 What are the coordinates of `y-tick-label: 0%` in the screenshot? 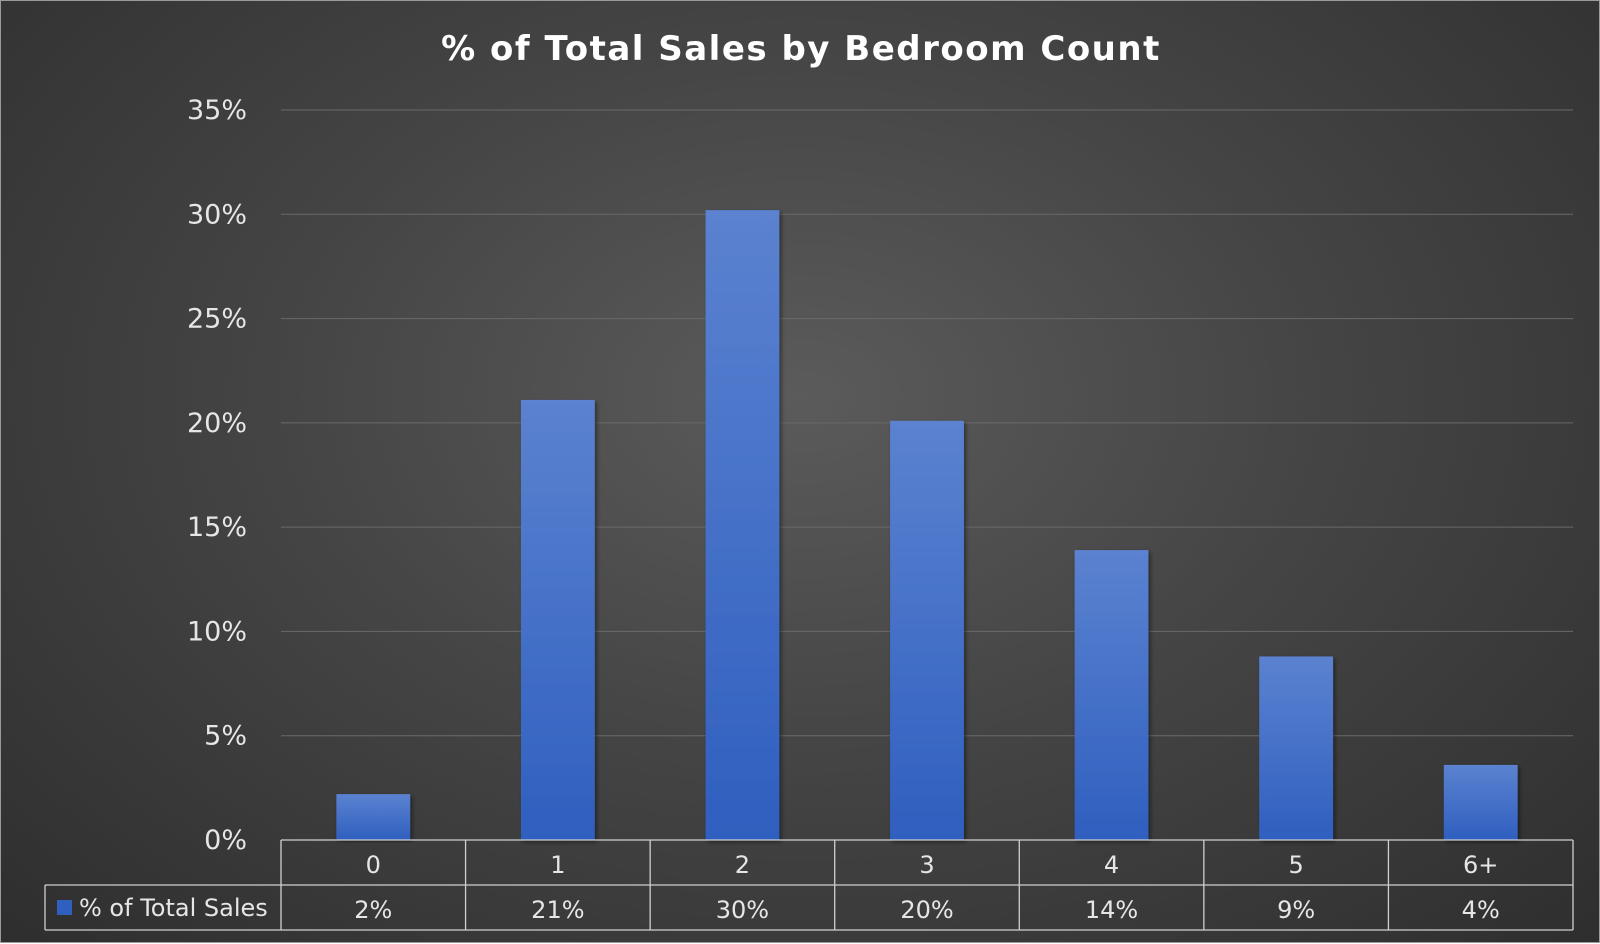 It's located at (225, 840).